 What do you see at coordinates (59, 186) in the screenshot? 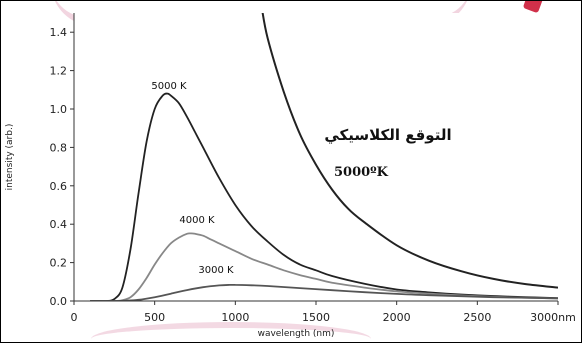
I see `y-tick-label: 0.6` at bounding box center [59, 186].